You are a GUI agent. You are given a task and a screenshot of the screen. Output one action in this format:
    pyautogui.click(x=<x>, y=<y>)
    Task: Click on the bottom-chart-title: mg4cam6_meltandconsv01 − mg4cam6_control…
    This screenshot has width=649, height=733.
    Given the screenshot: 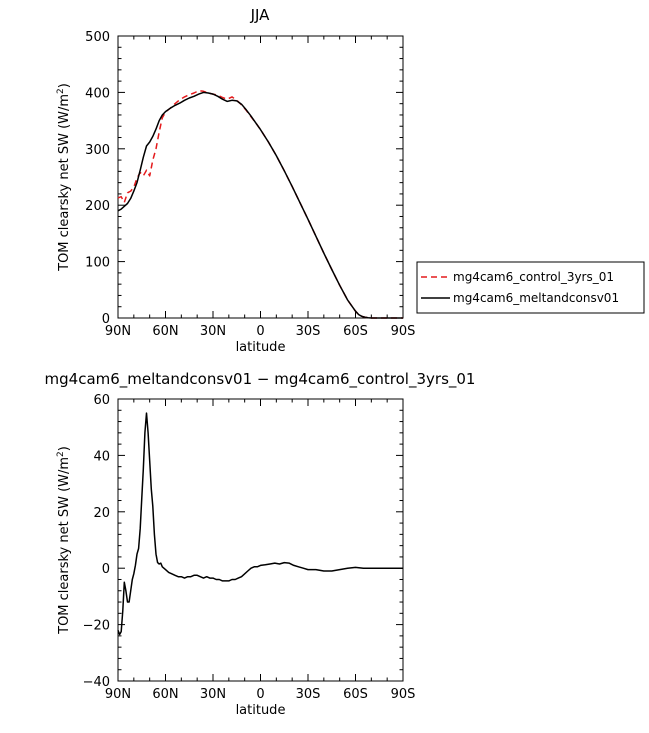 What is the action you would take?
    pyautogui.click(x=260, y=379)
    